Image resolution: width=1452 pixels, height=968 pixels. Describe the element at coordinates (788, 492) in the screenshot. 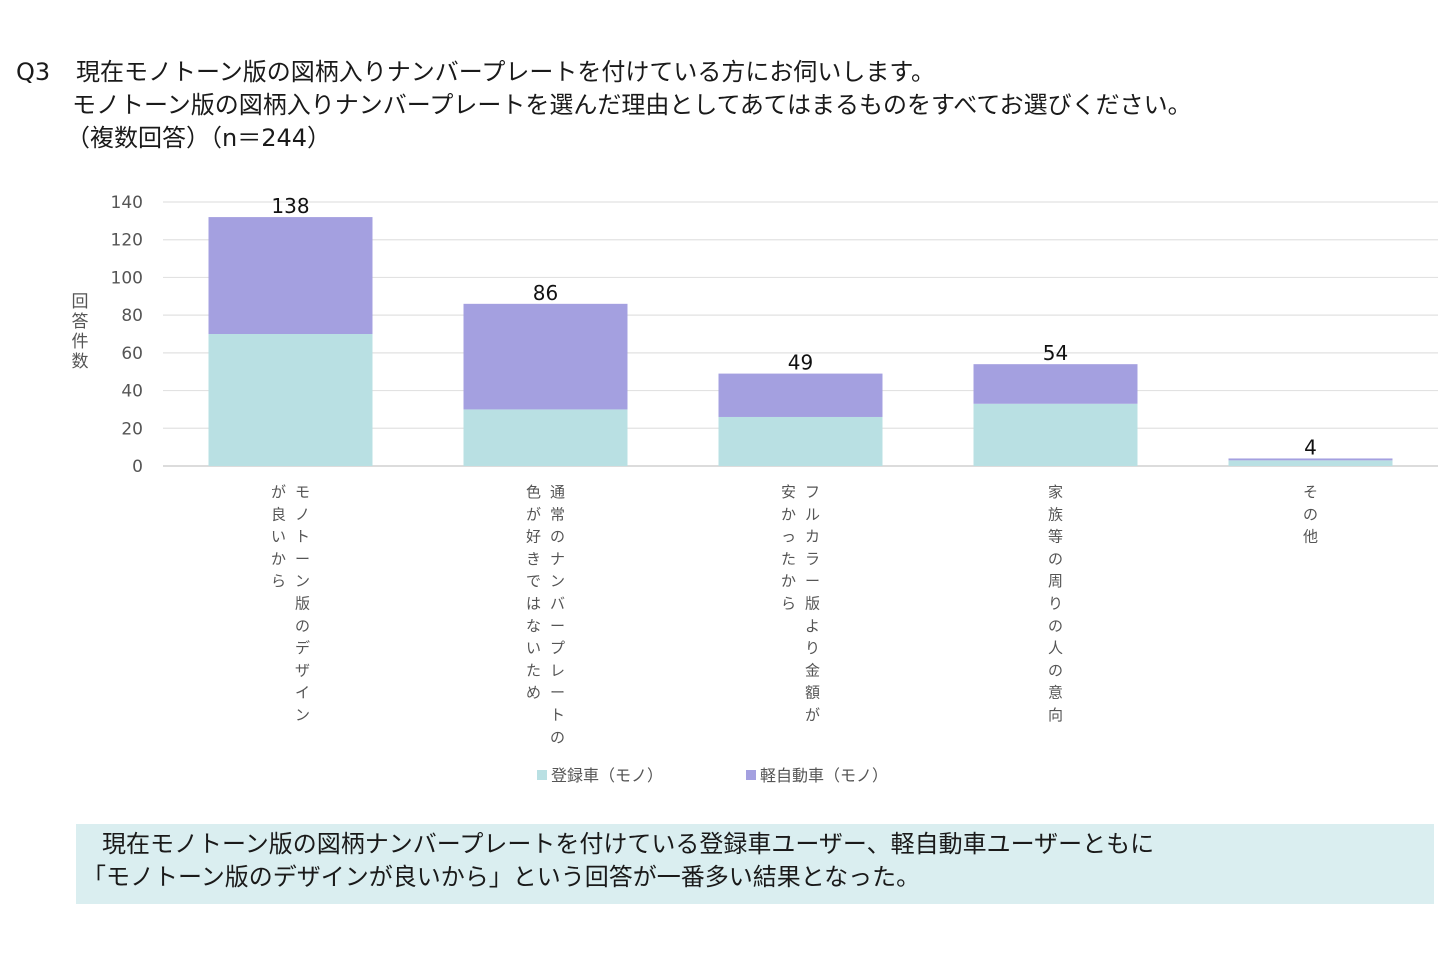

I see `x-category-label: 安` at that location.